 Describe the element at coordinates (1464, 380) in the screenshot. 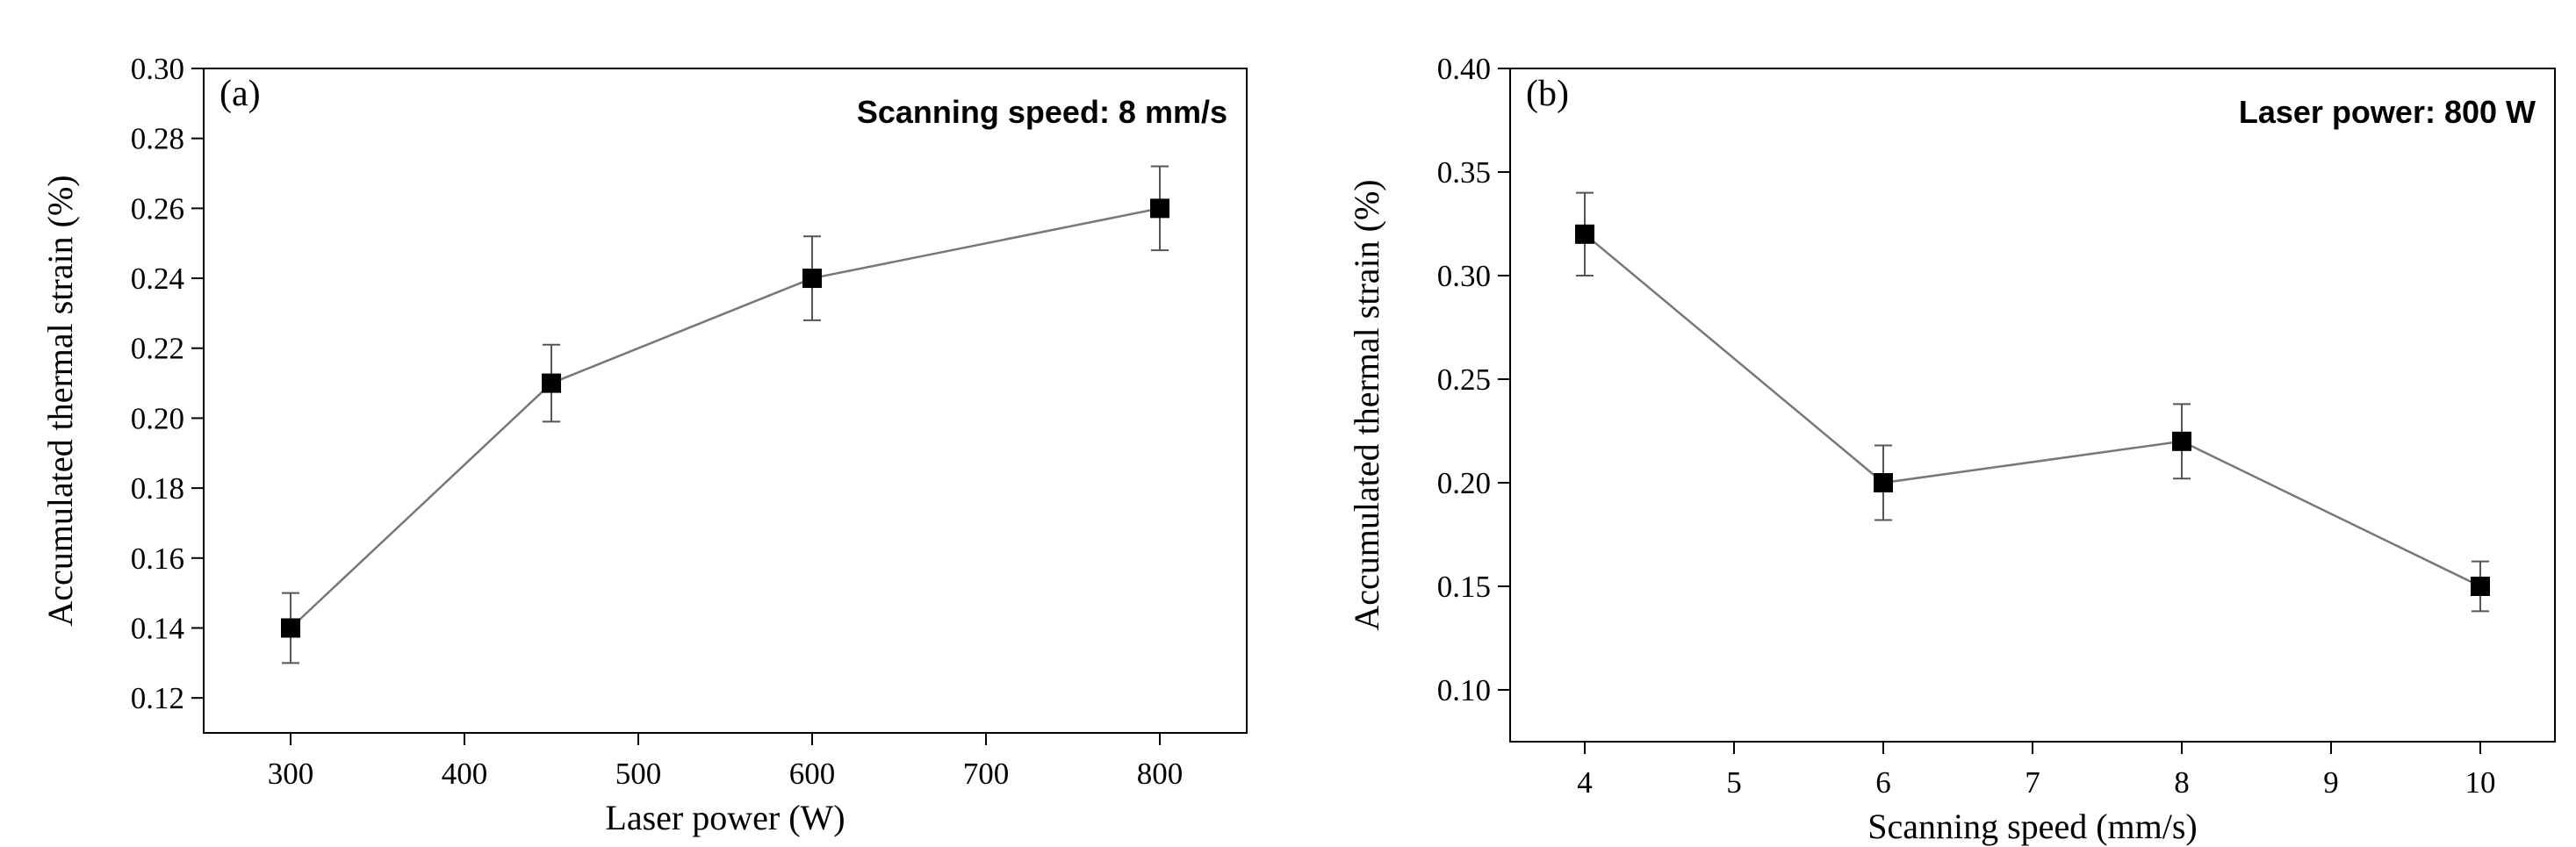

I see `y-tick-label: 0.25` at that location.